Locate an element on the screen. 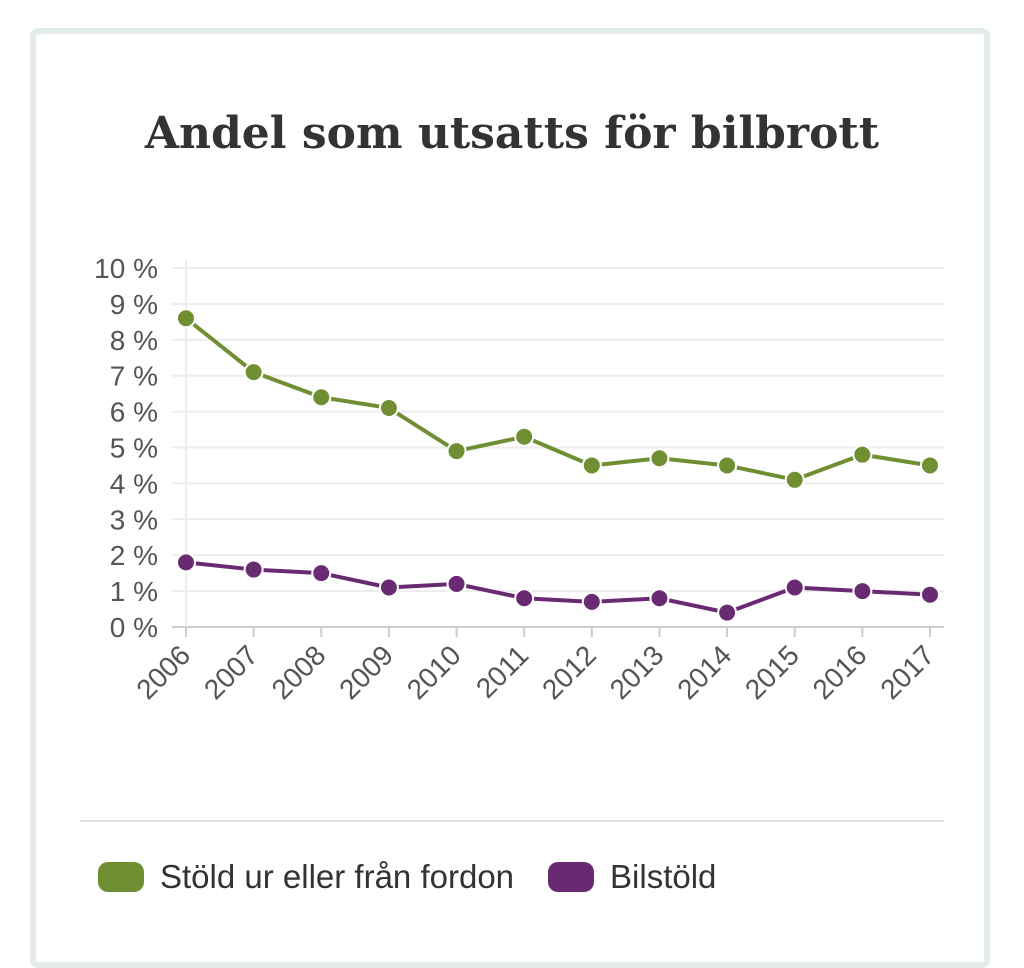 This screenshot has height=968, width=1024. y-tick-label: 6 % is located at coordinates (134, 412).